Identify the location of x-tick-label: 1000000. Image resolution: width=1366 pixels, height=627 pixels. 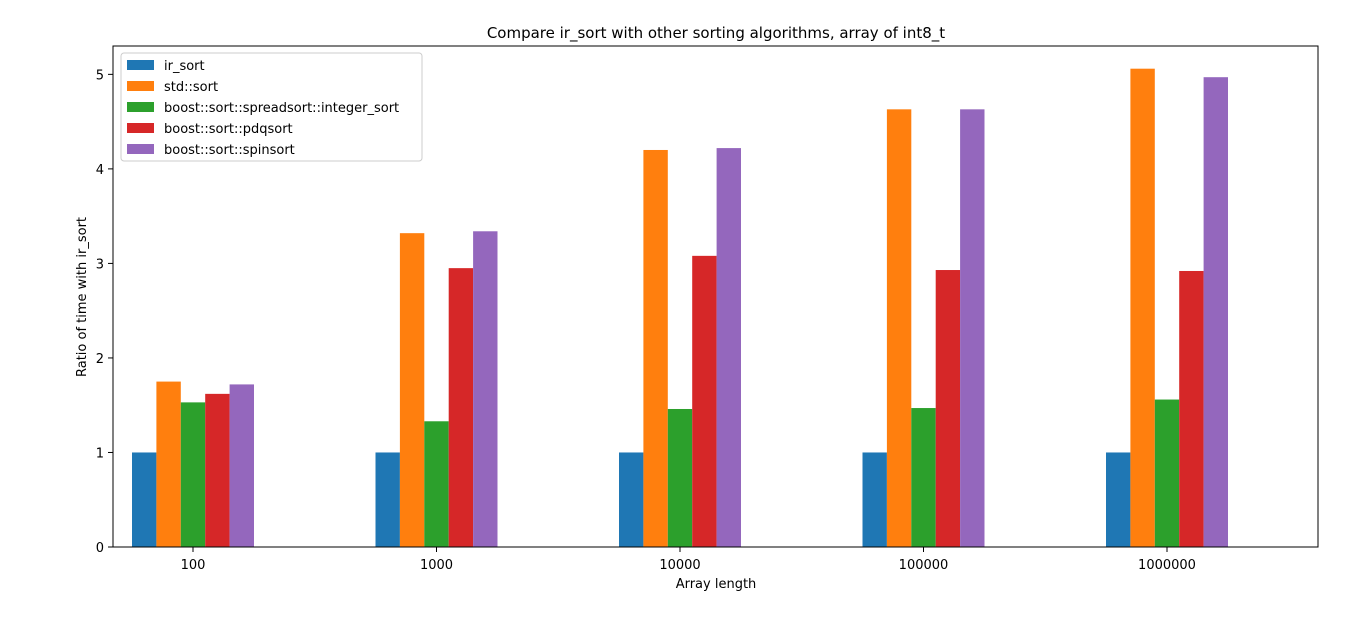
(1167, 565).